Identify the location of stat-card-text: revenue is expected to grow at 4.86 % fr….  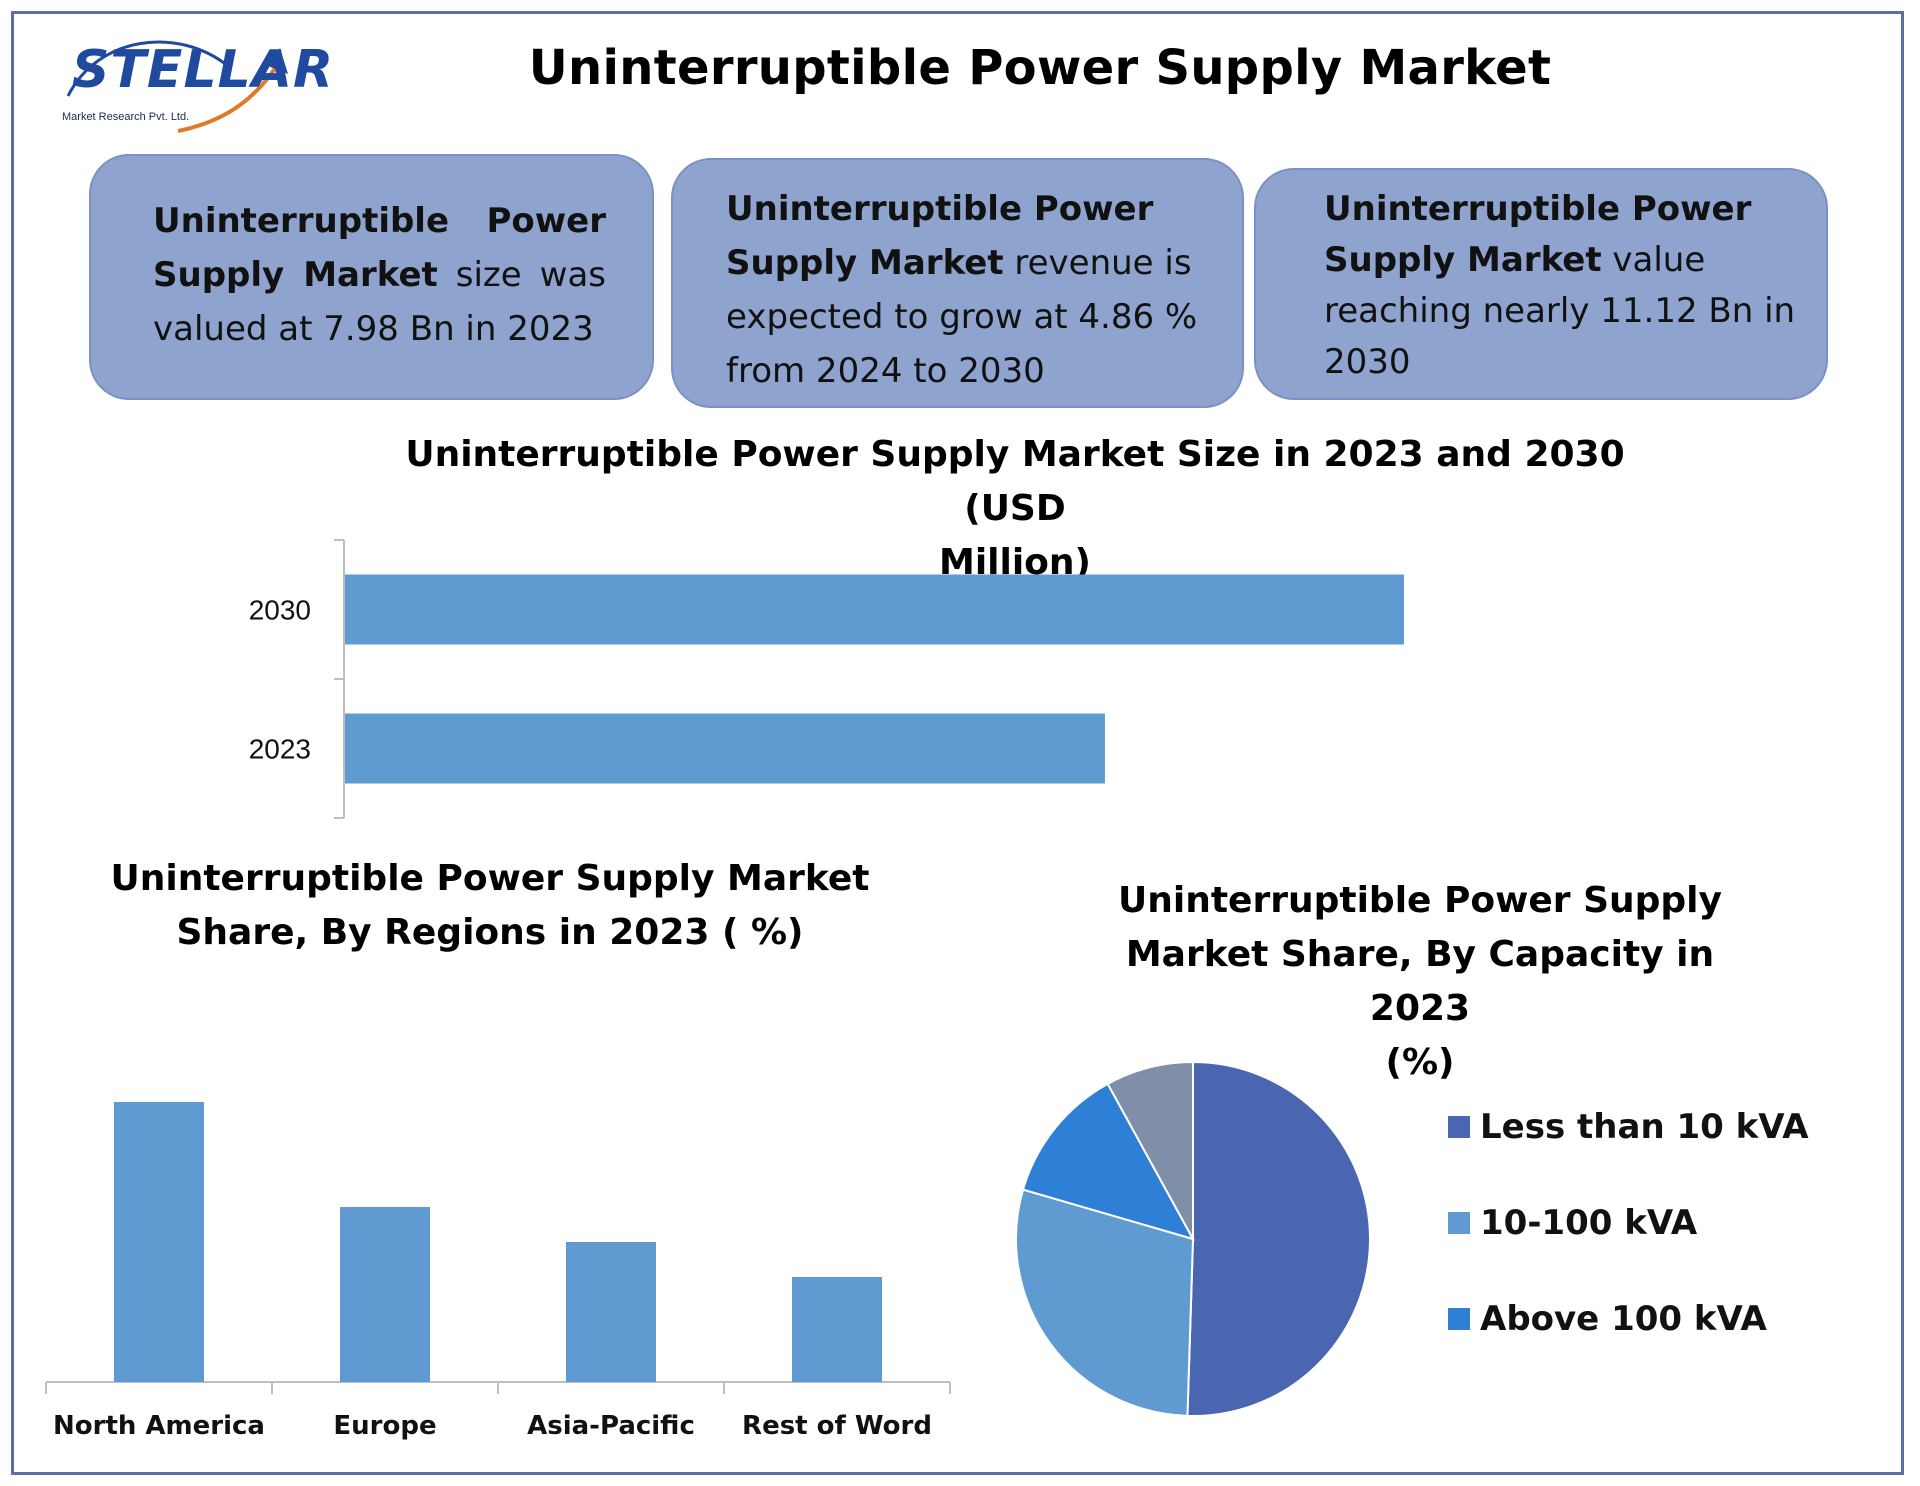
(962, 317).